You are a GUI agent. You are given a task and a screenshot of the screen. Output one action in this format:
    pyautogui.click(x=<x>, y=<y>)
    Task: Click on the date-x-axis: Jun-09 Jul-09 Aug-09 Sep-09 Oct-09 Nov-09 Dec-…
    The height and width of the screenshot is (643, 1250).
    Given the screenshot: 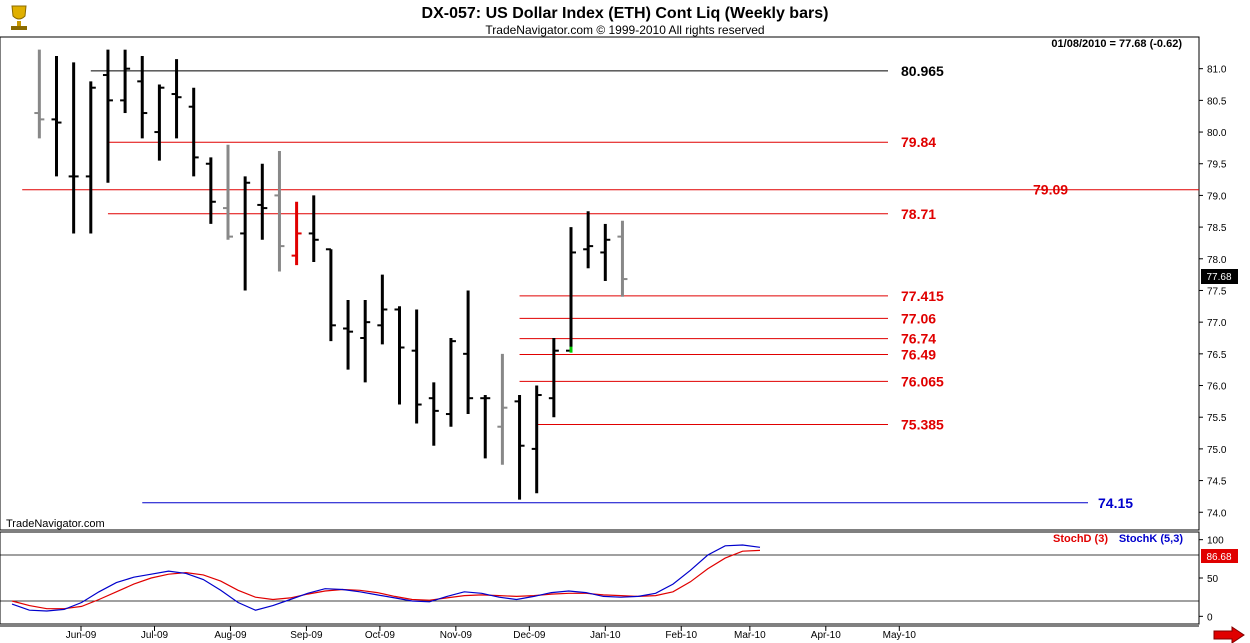 What is the action you would take?
    pyautogui.click(x=491, y=633)
    